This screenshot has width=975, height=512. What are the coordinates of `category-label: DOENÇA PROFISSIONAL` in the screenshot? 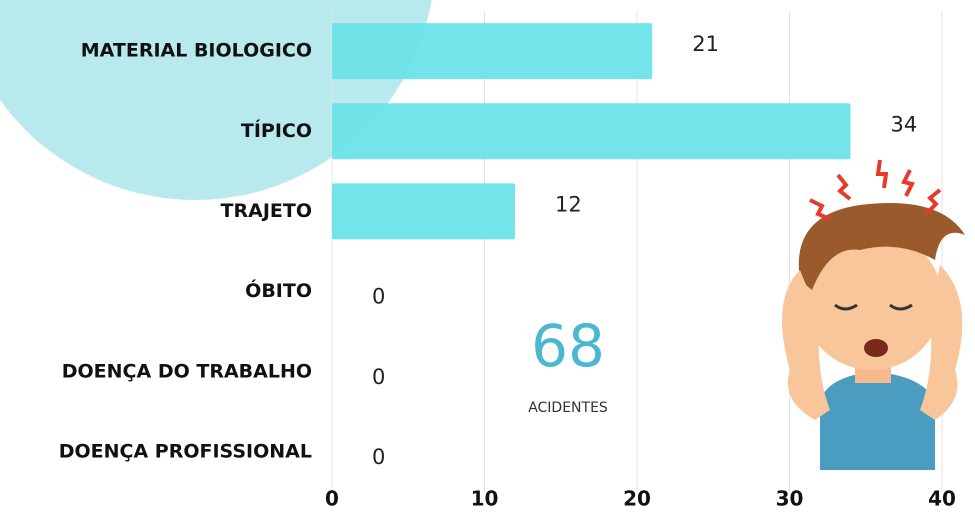 It's located at (185, 451).